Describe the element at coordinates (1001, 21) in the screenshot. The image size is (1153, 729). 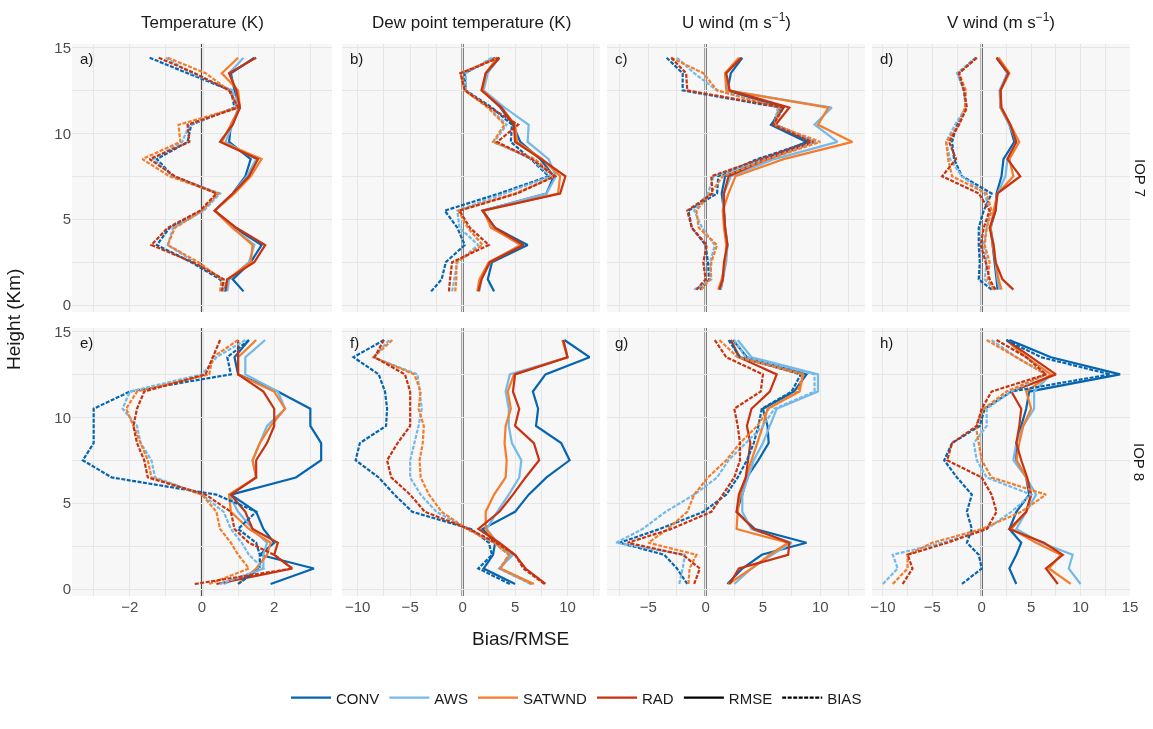
I see `chart-title: V wind (m s$^{−1}$)` at that location.